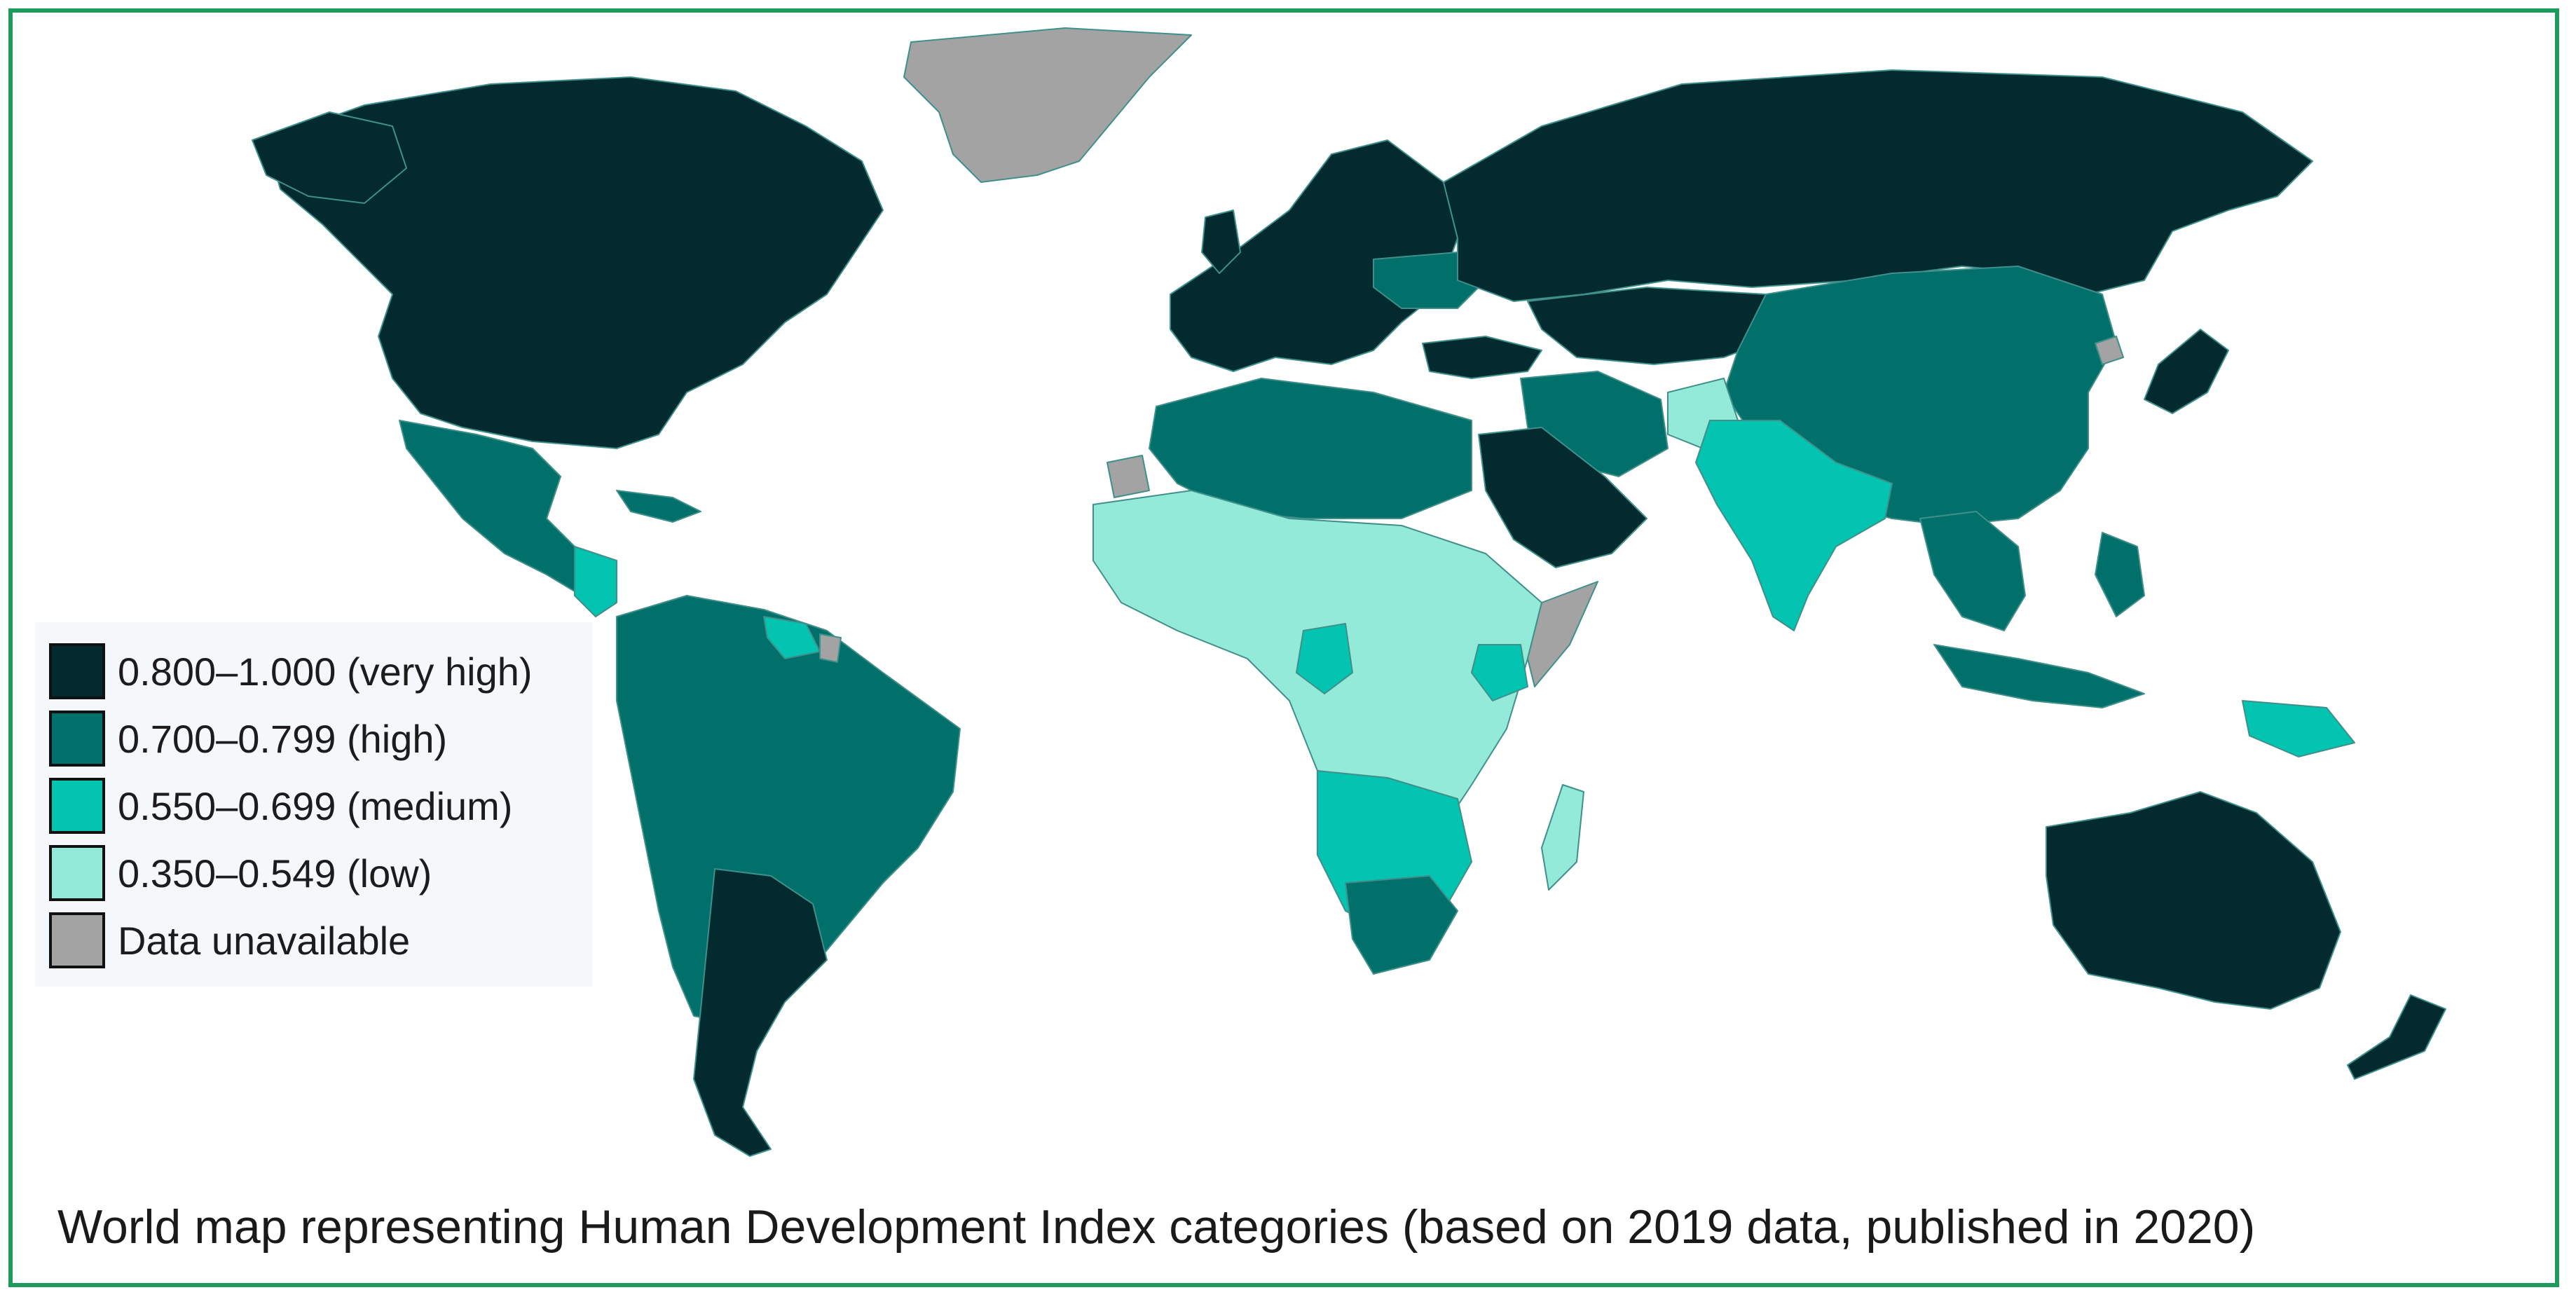 This screenshot has width=2576, height=1304. Describe the element at coordinates (265, 940) in the screenshot. I see `legend-label: Data unavailable` at that location.